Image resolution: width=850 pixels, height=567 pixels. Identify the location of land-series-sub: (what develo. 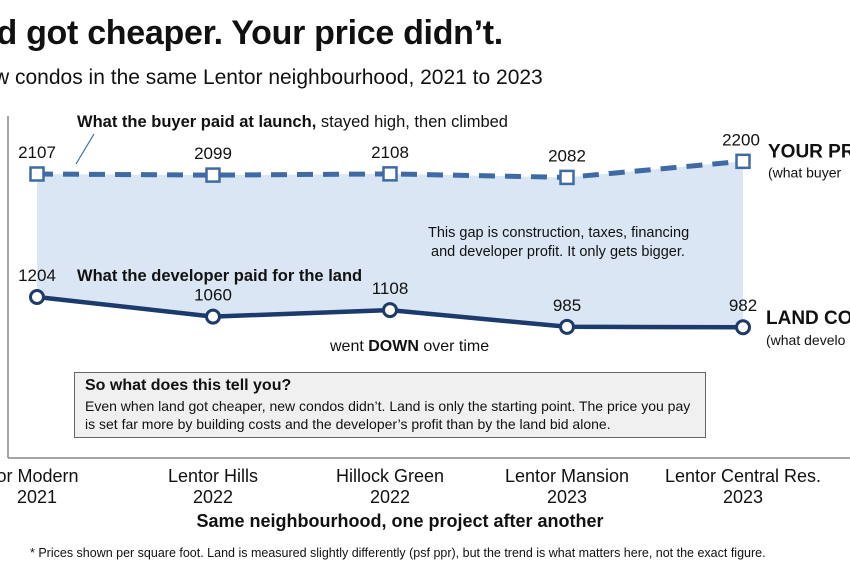
(806, 340).